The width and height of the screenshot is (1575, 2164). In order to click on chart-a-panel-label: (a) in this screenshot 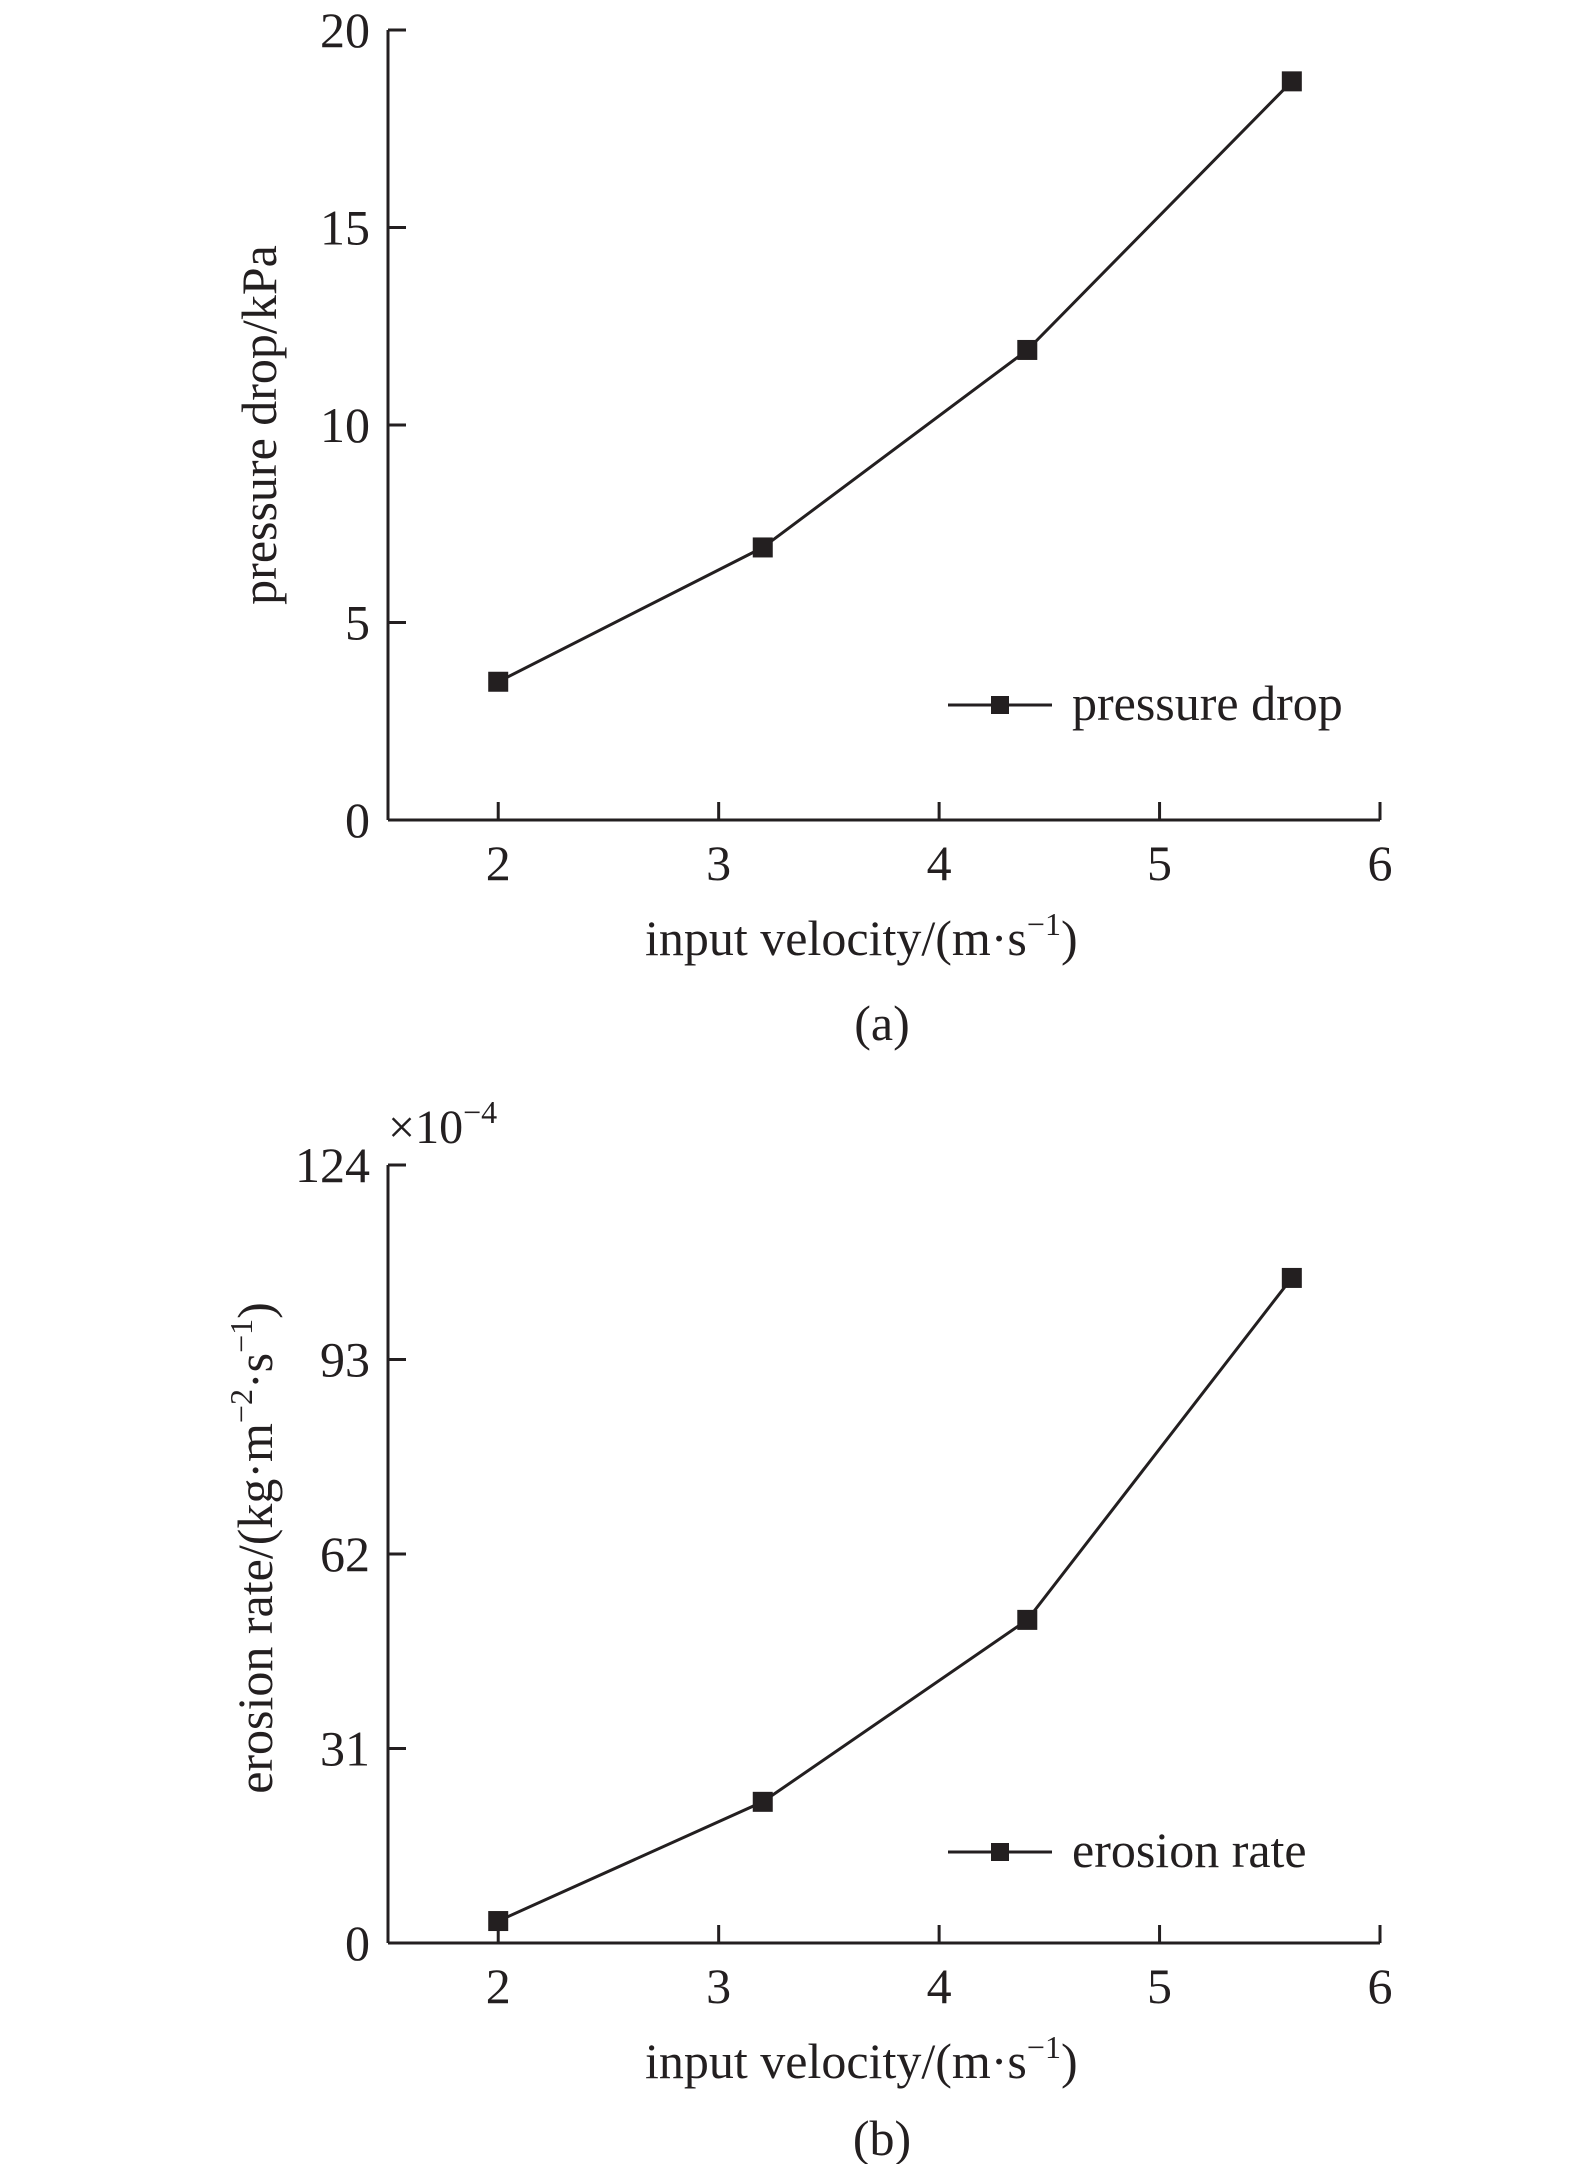, I will do `click(882, 1023)`.